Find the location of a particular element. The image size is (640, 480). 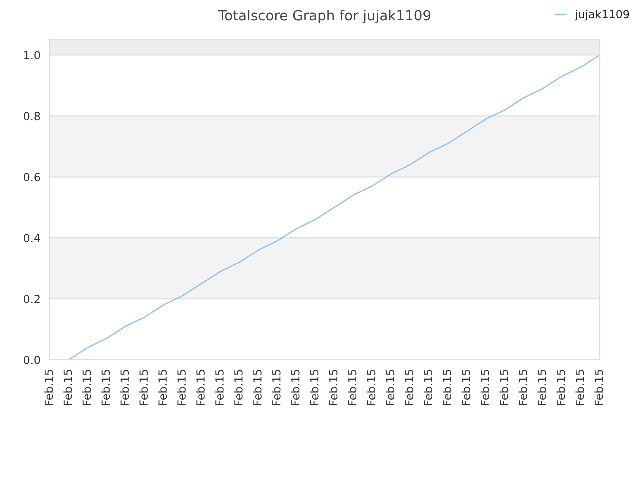

y-tick-label: 0.6 is located at coordinates (32, 177).